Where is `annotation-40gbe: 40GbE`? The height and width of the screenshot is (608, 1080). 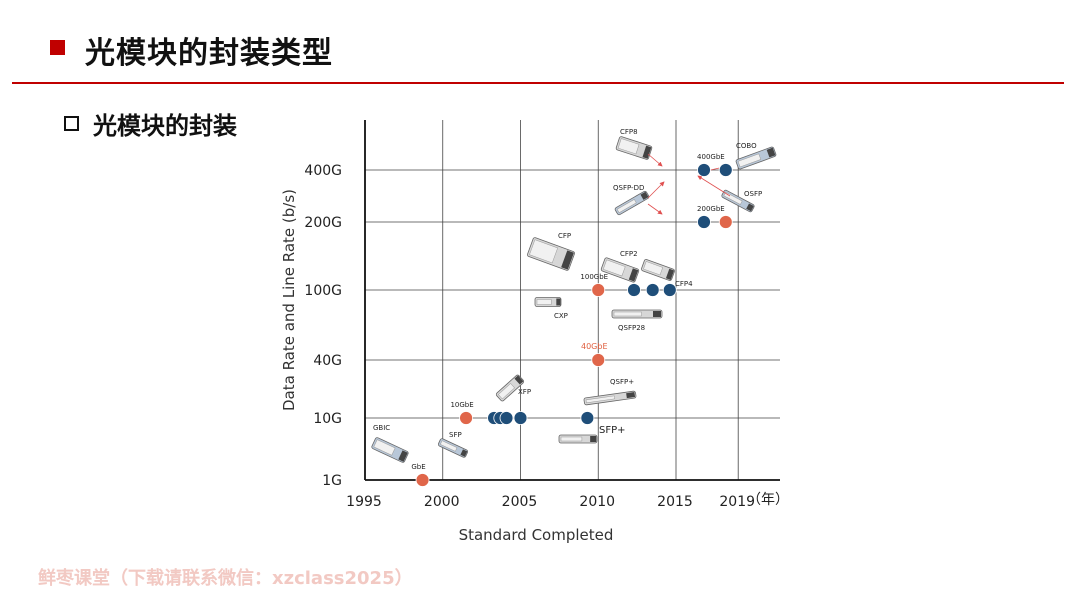 annotation-40gbe: 40GbE is located at coordinates (594, 346).